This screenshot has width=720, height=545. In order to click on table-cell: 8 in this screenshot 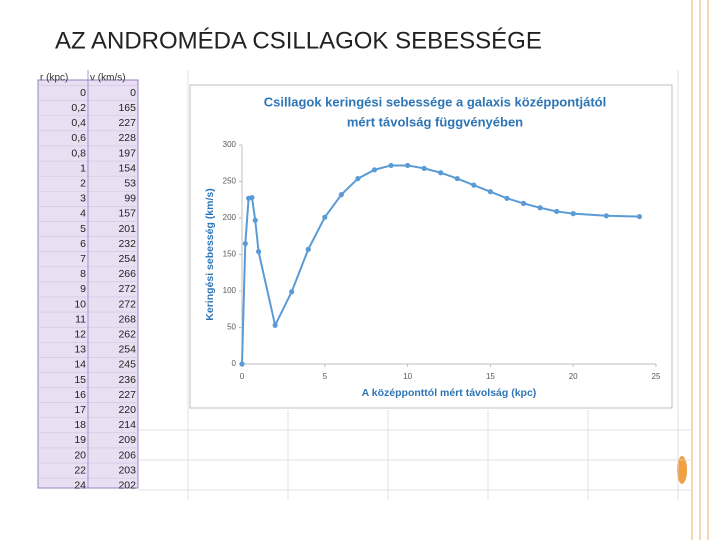, I will do `click(83, 274)`.